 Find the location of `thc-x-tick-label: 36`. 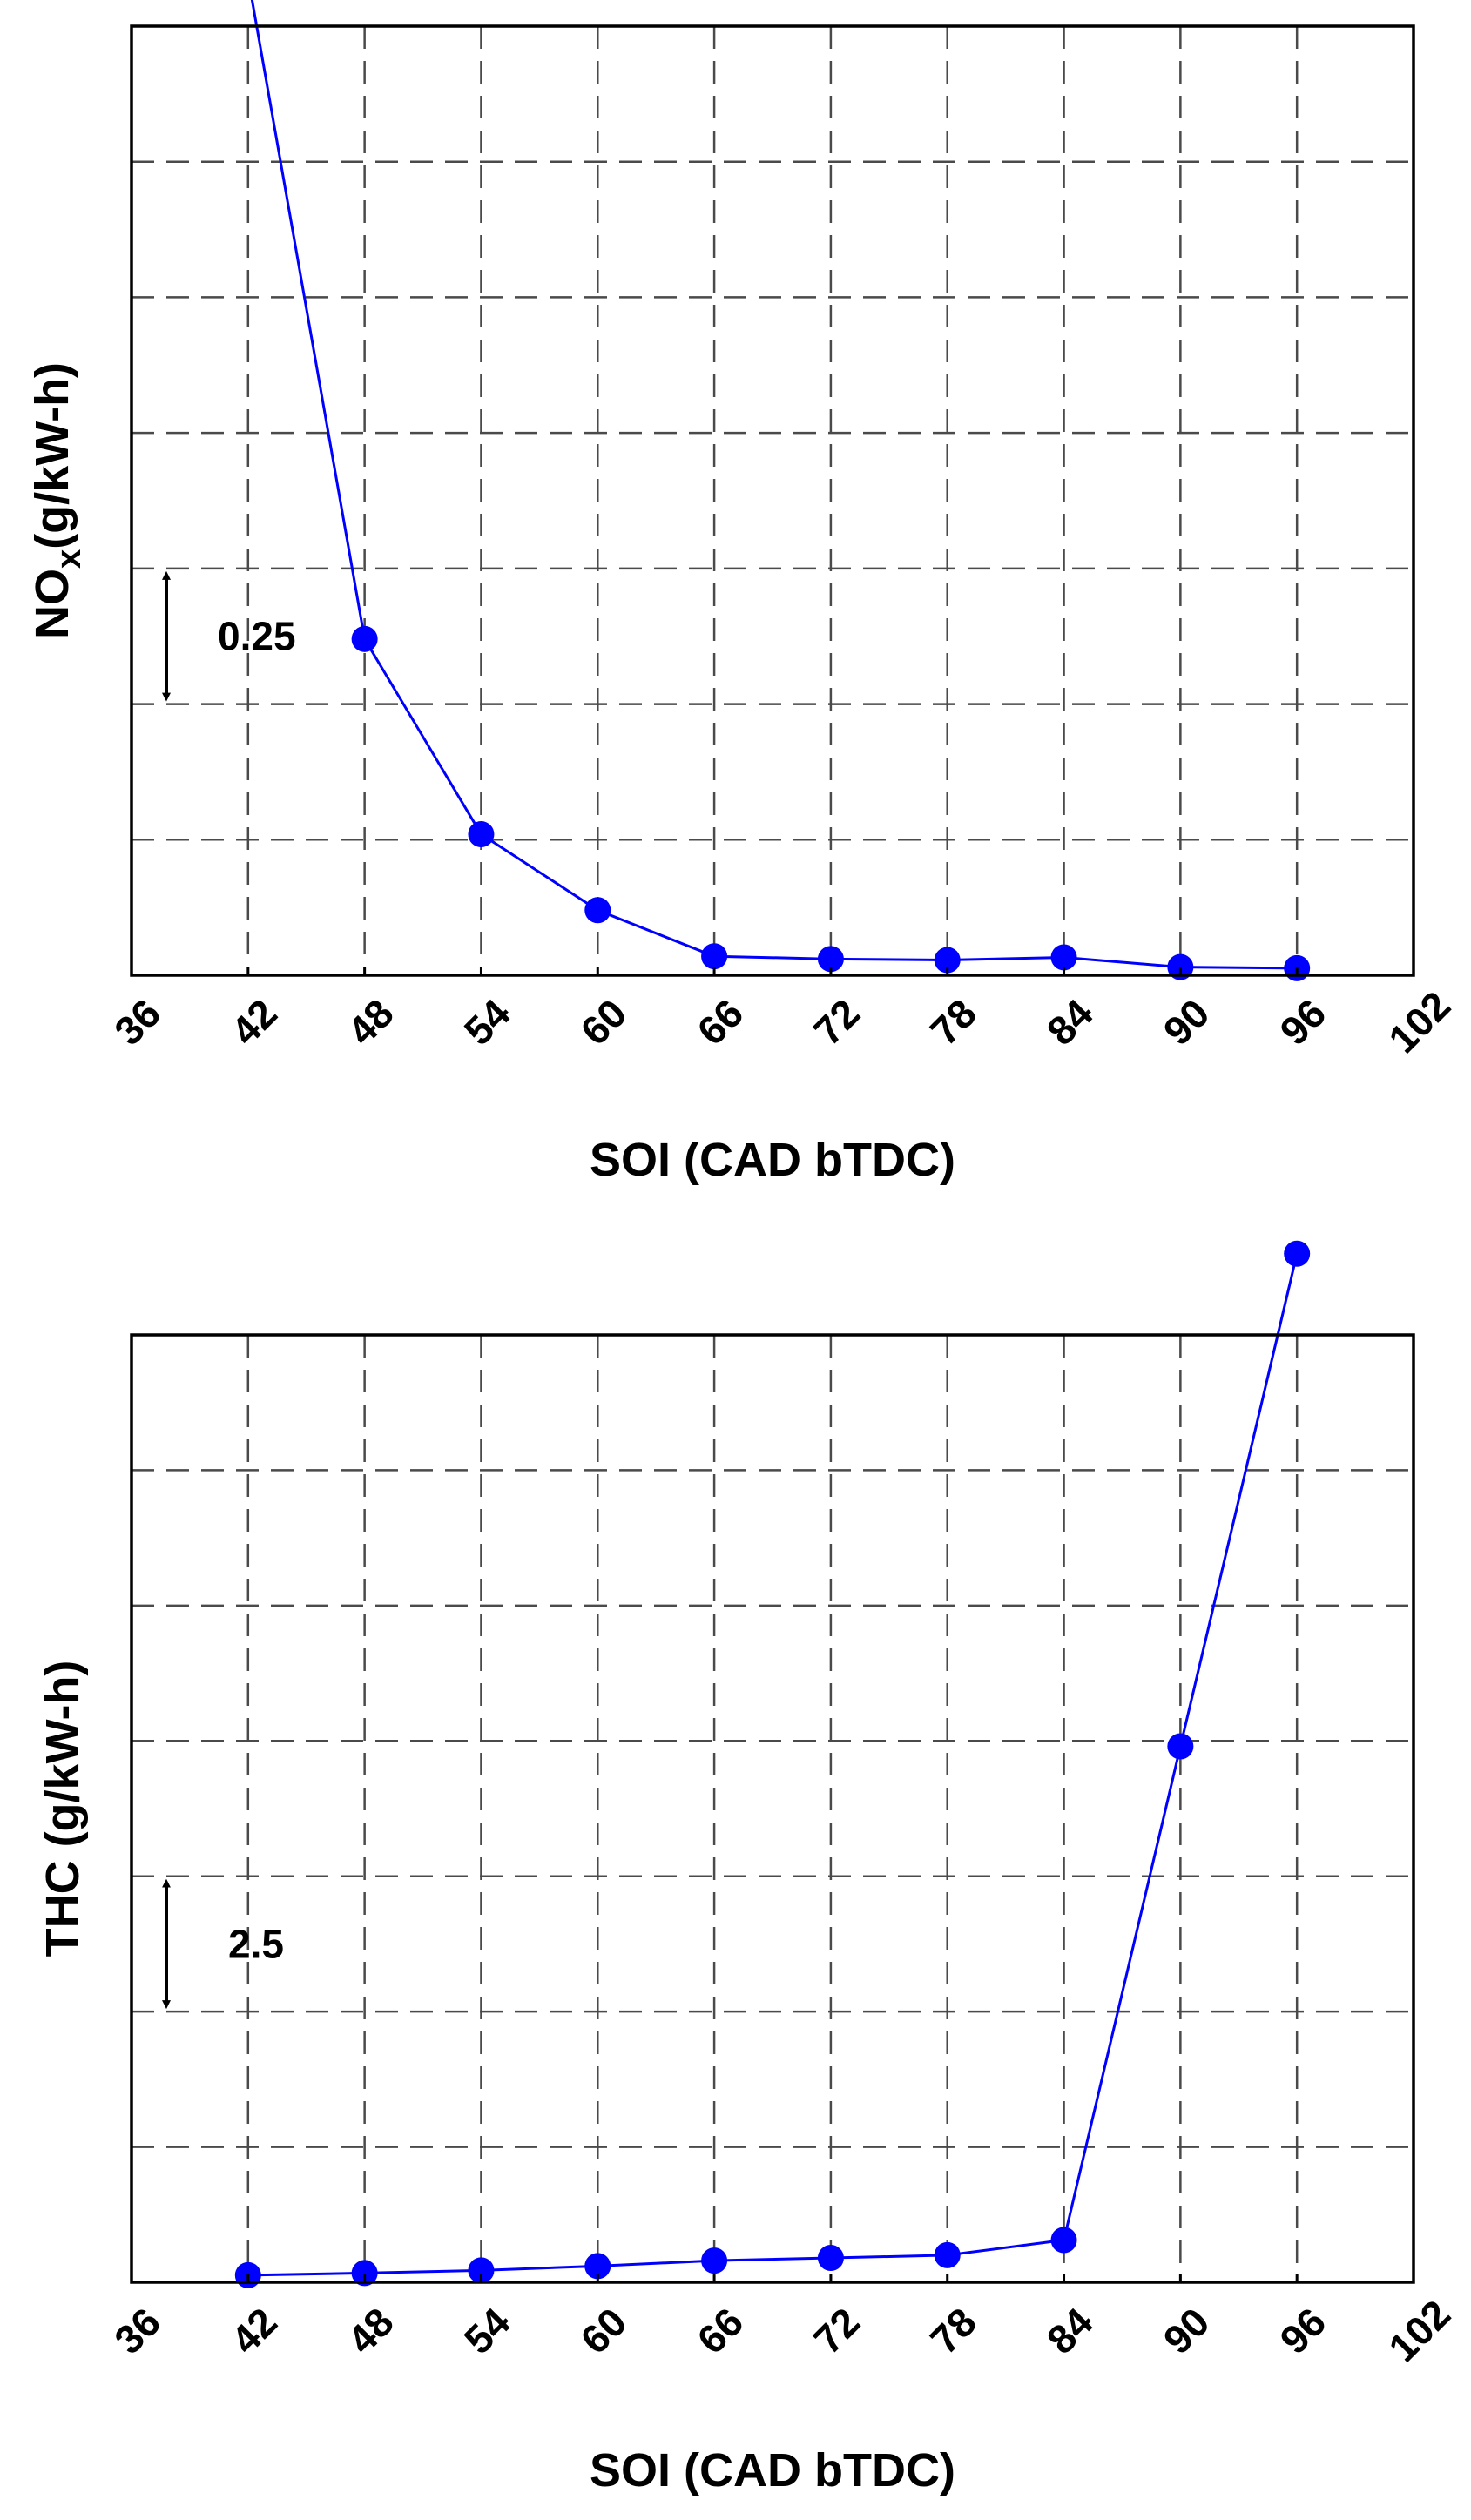

thc-x-tick-label: 36 is located at coordinates (137, 2330).